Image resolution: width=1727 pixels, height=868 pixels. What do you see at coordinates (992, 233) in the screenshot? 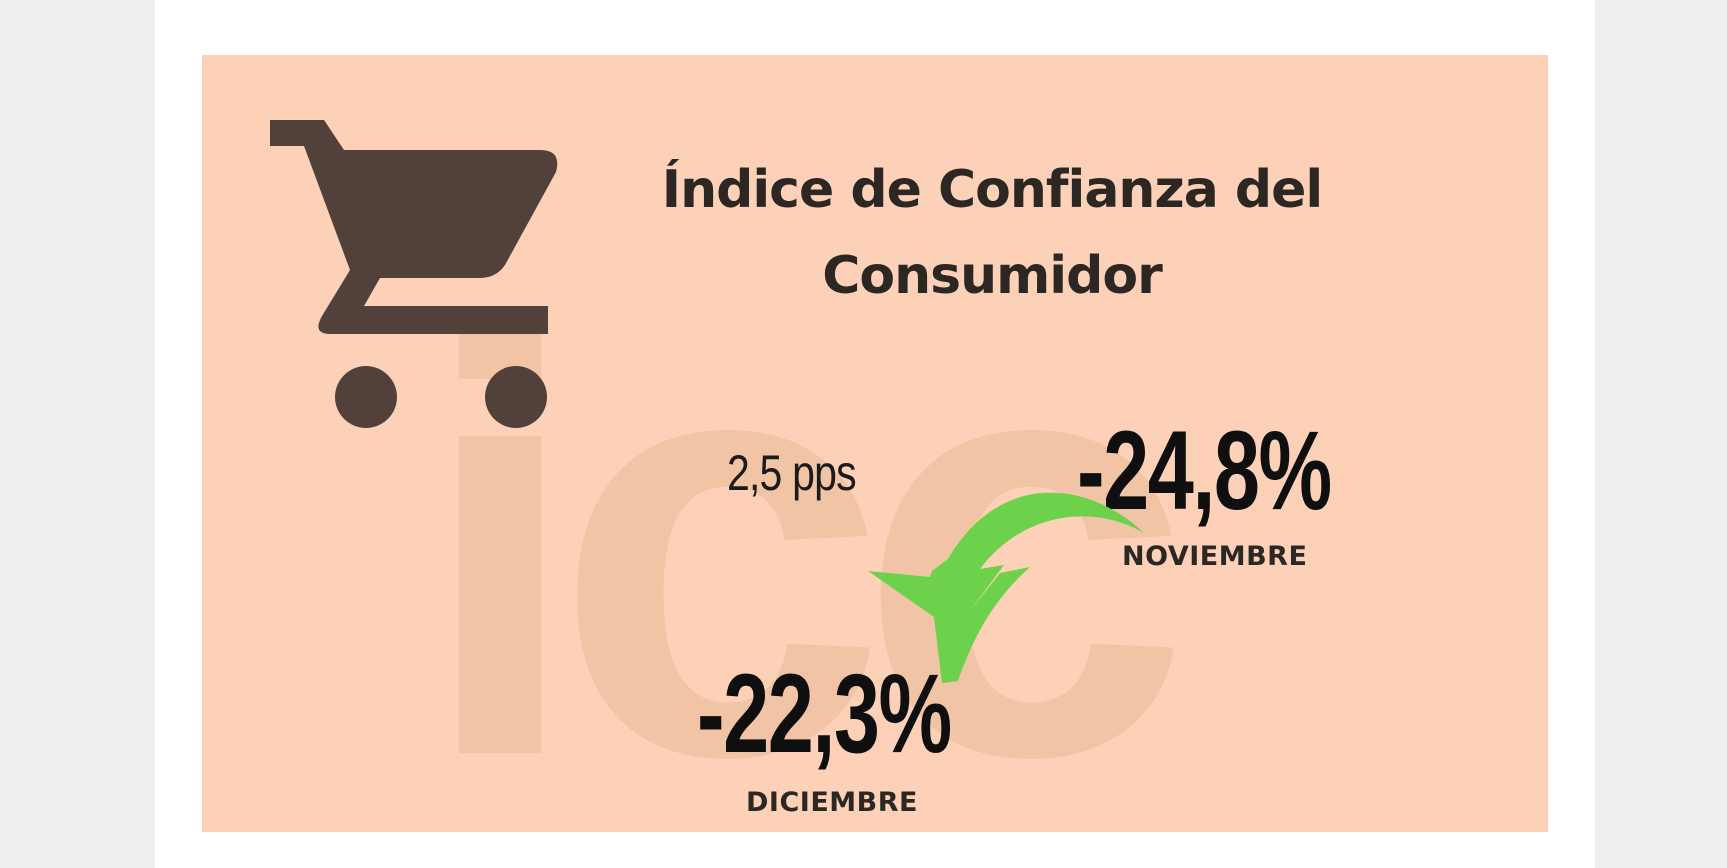
I see `page-title: Índice de Confianza del Consumidor` at bounding box center [992, 233].